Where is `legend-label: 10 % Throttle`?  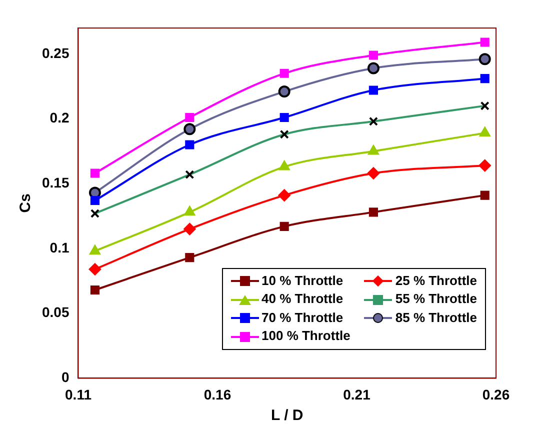
legend-label: 10 % Throttle is located at coordinates (303, 280).